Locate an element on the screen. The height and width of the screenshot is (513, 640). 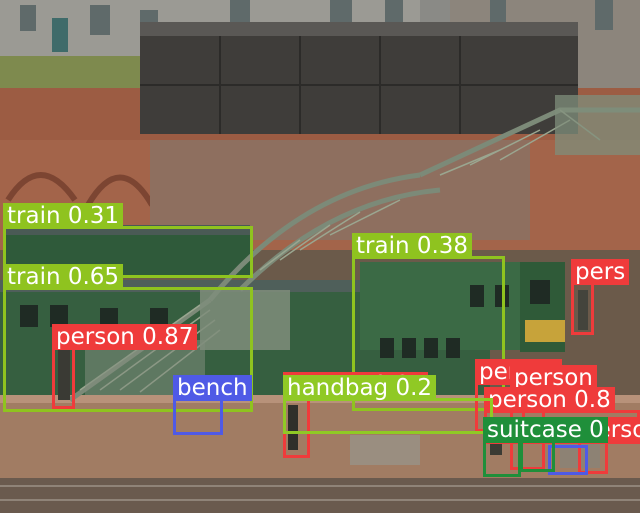
detection-label: suitcase 0 is located at coordinates (545, 430).